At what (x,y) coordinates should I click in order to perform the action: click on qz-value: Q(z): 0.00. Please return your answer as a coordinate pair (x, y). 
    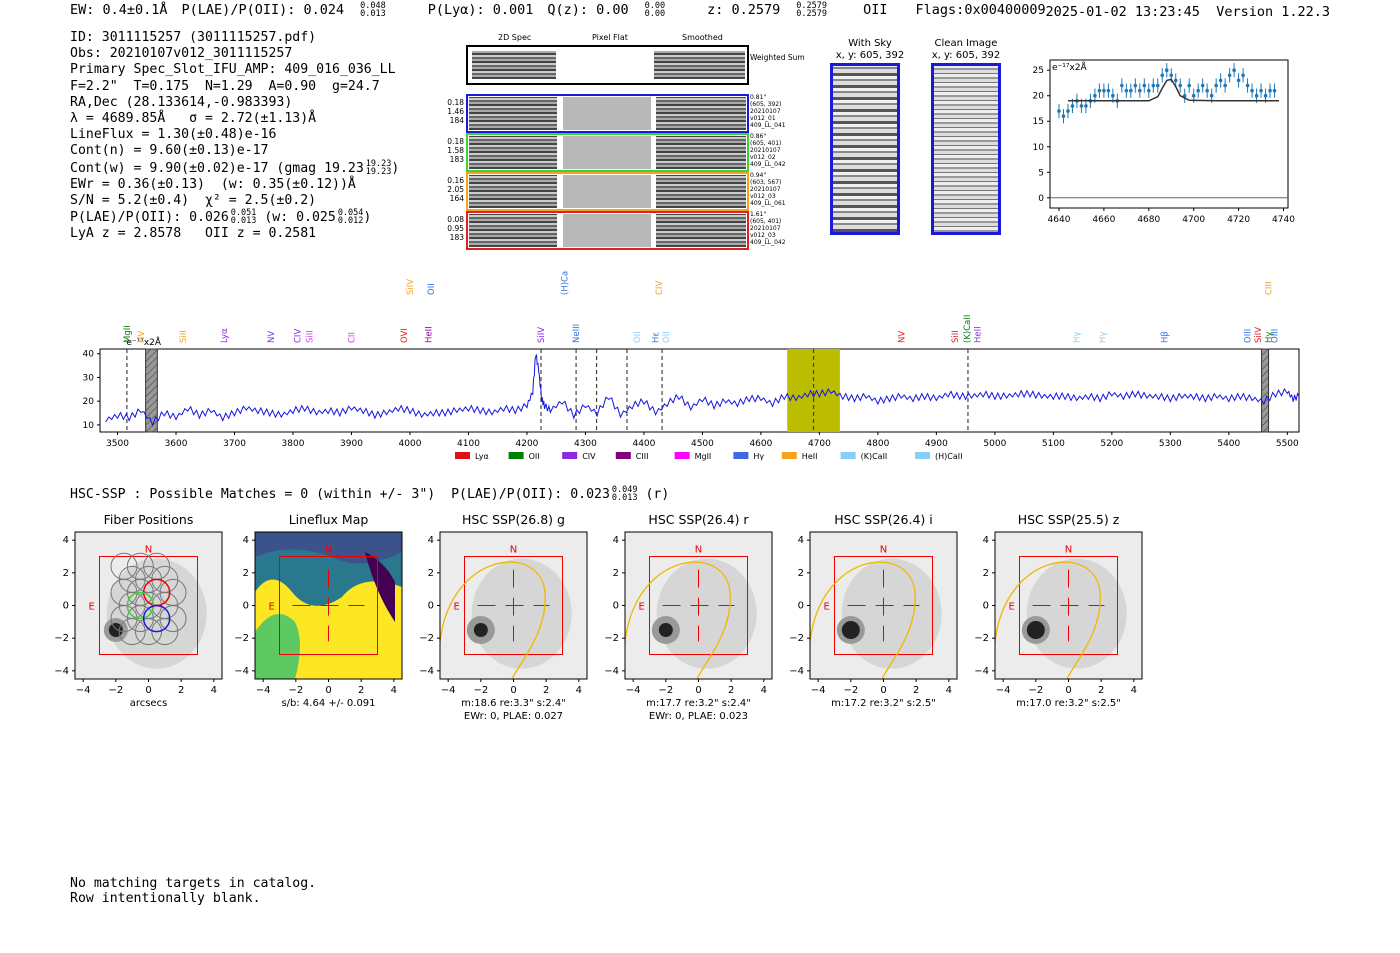
    Looking at the image, I should click on (588, 10).